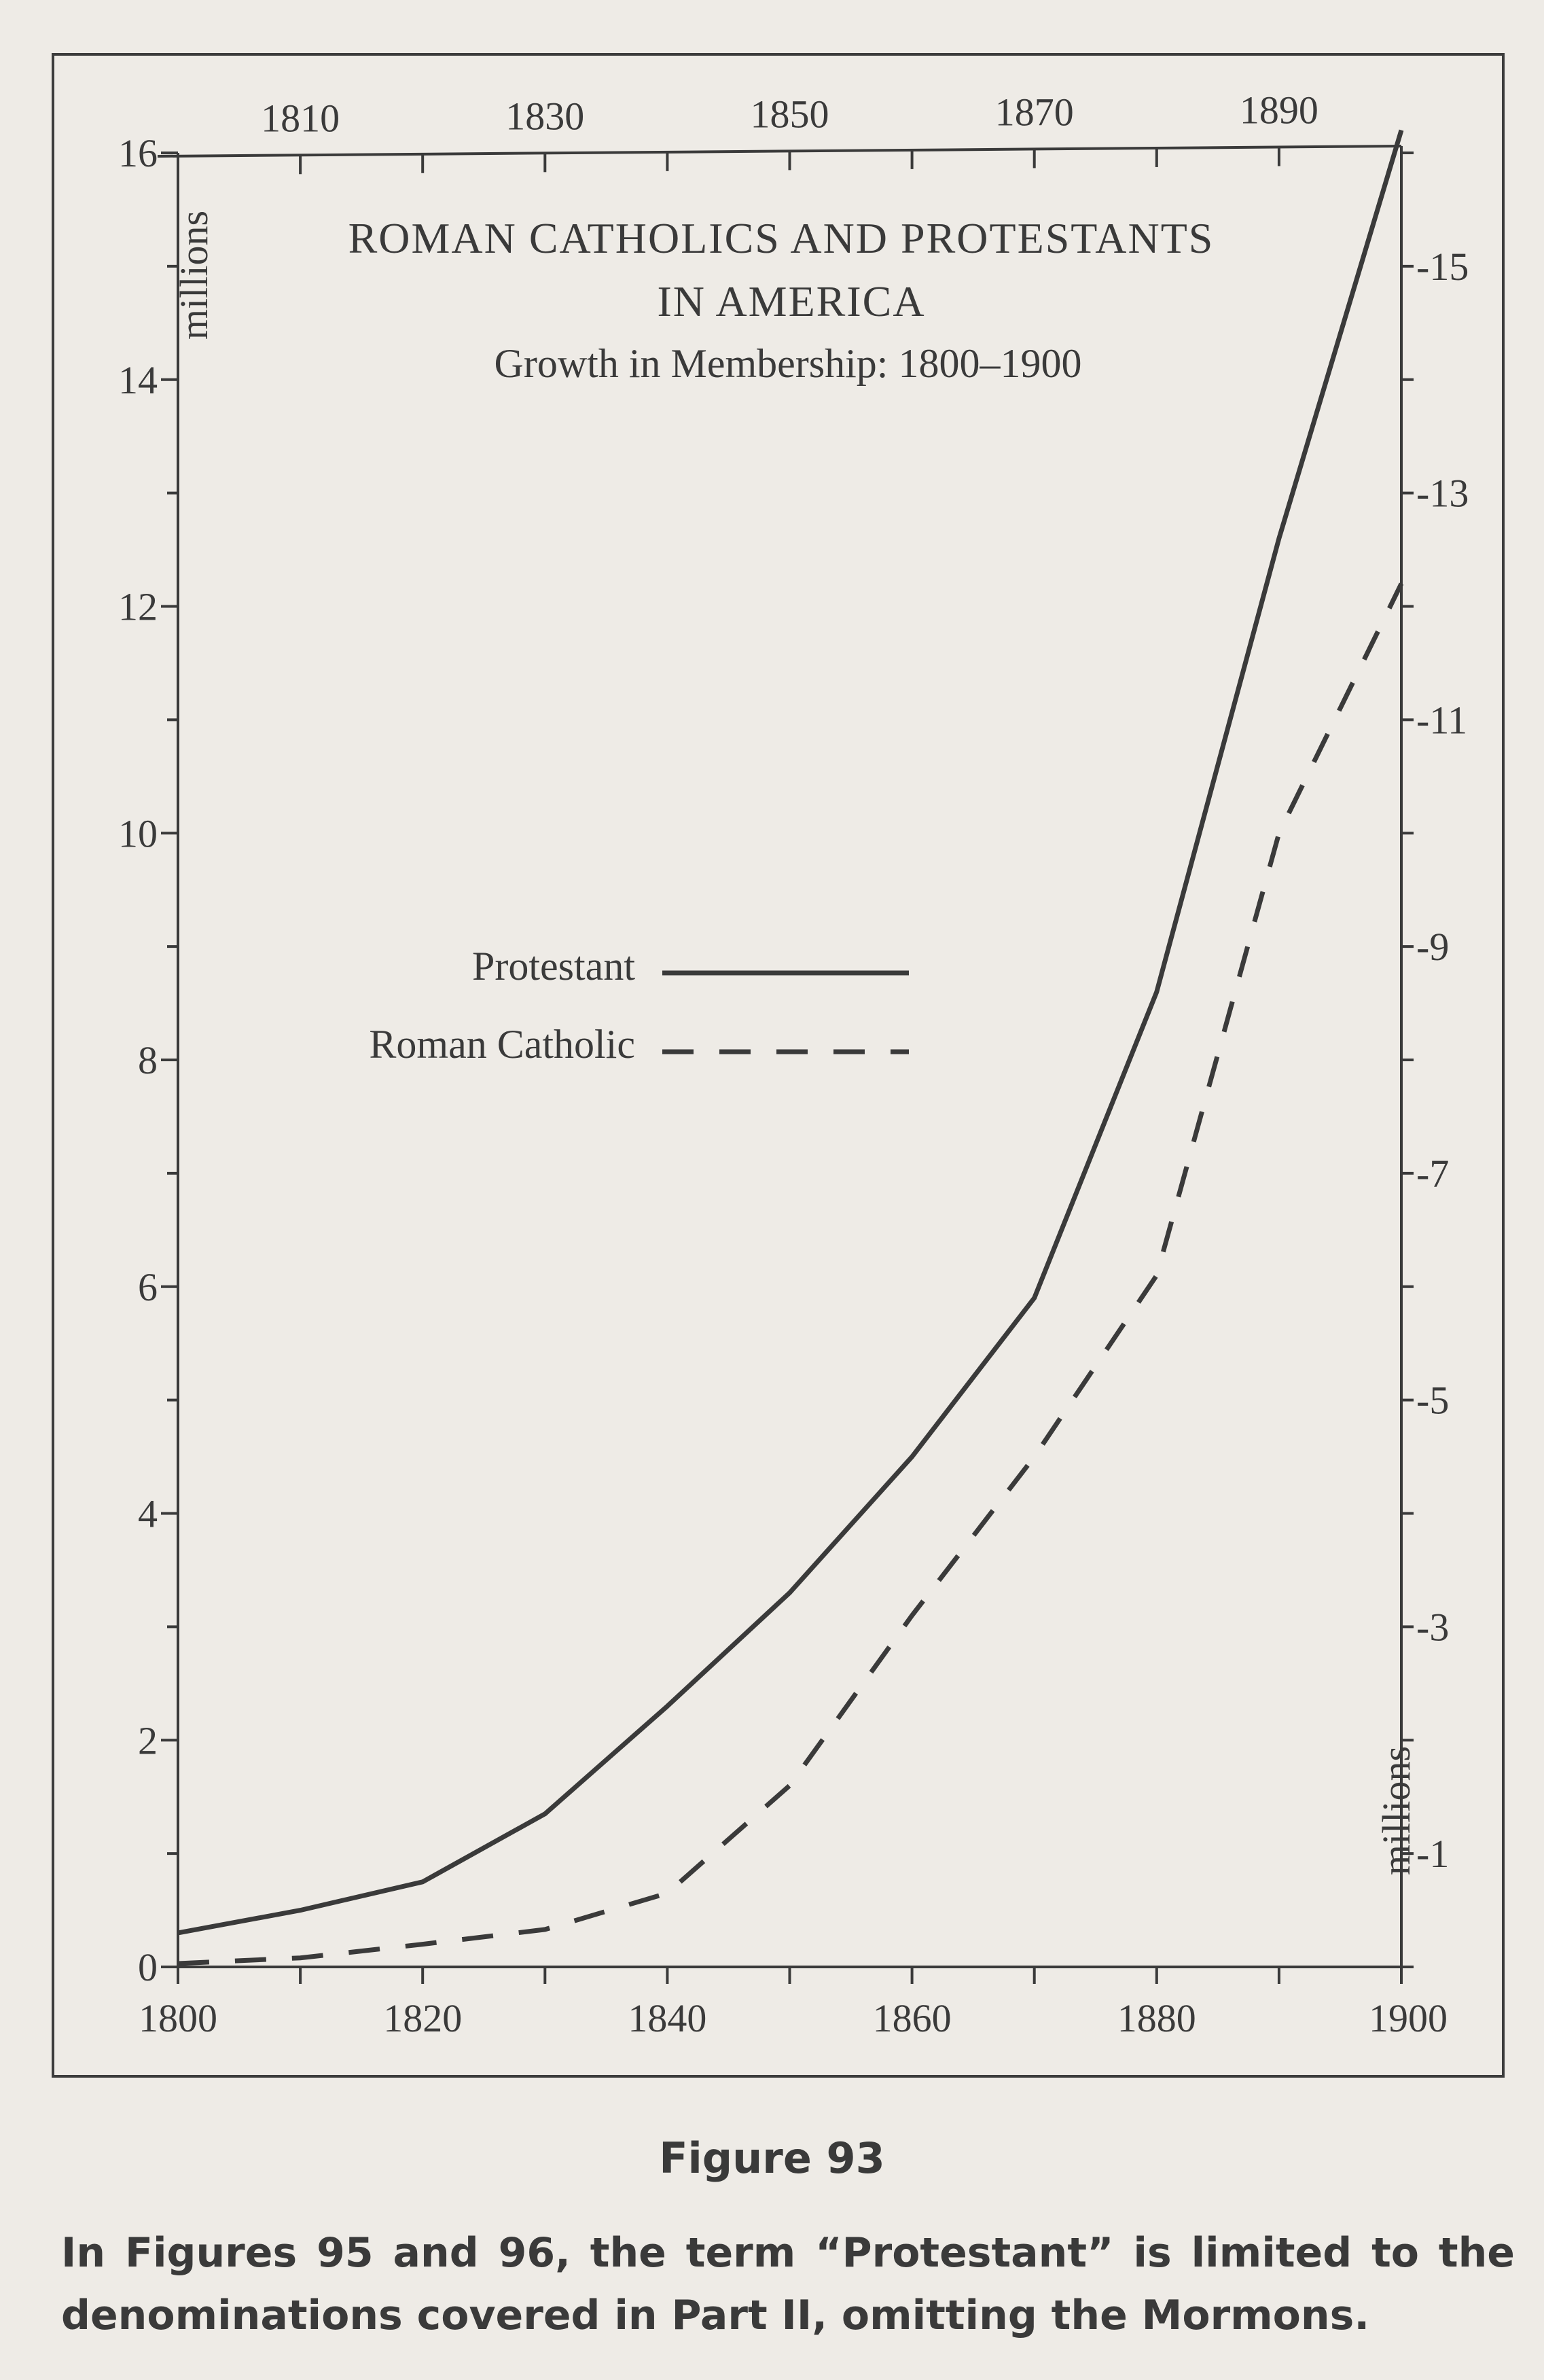 The height and width of the screenshot is (2380, 1544). Describe the element at coordinates (148, 1740) in the screenshot. I see `y-tick-label-left: 2` at that location.